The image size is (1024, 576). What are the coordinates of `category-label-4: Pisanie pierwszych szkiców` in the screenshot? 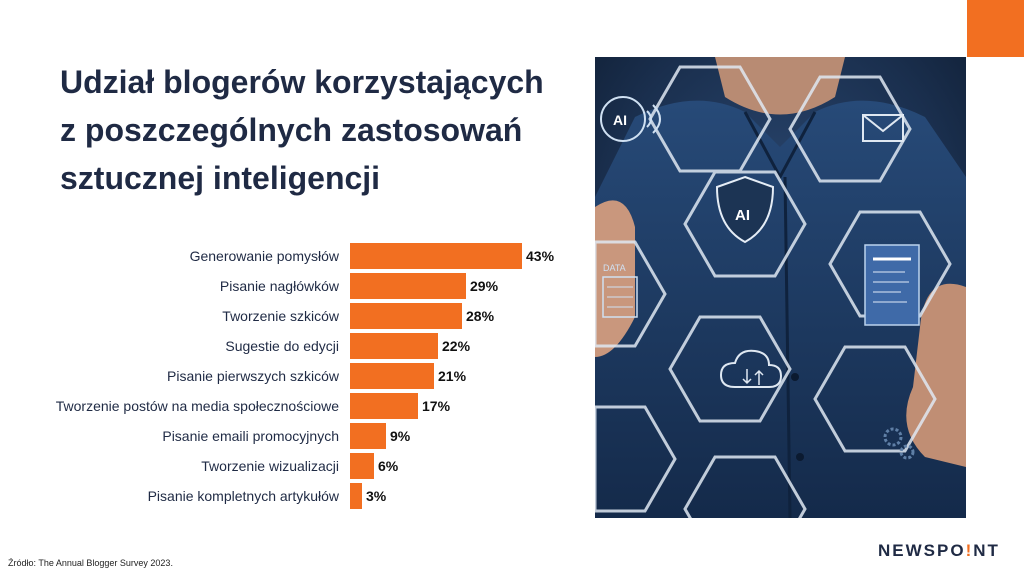 It's located at (253, 376).